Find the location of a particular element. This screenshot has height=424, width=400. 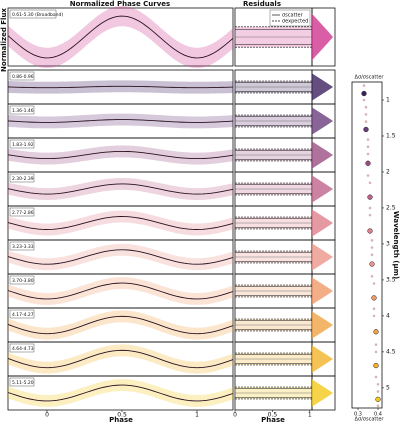

y-tick-label: 1 is located at coordinates (388, 99).